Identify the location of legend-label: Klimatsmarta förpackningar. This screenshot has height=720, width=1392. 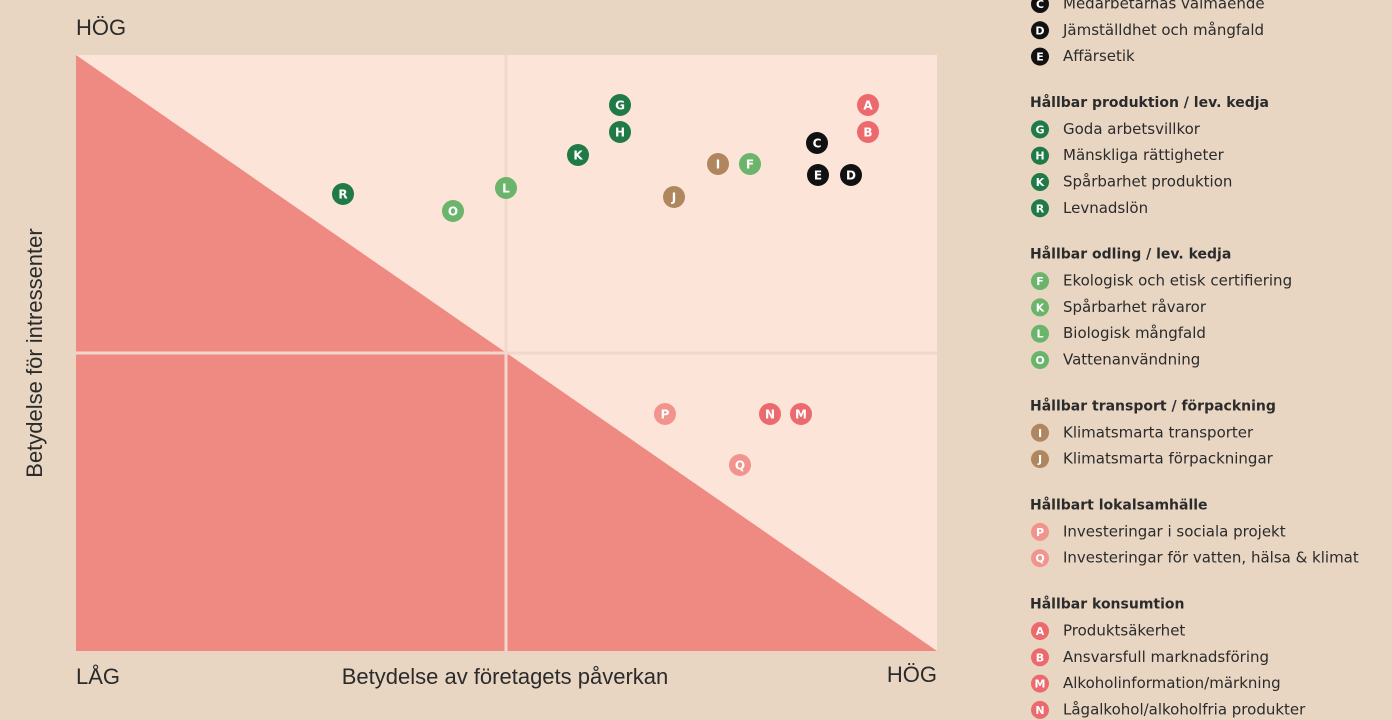
(1168, 459).